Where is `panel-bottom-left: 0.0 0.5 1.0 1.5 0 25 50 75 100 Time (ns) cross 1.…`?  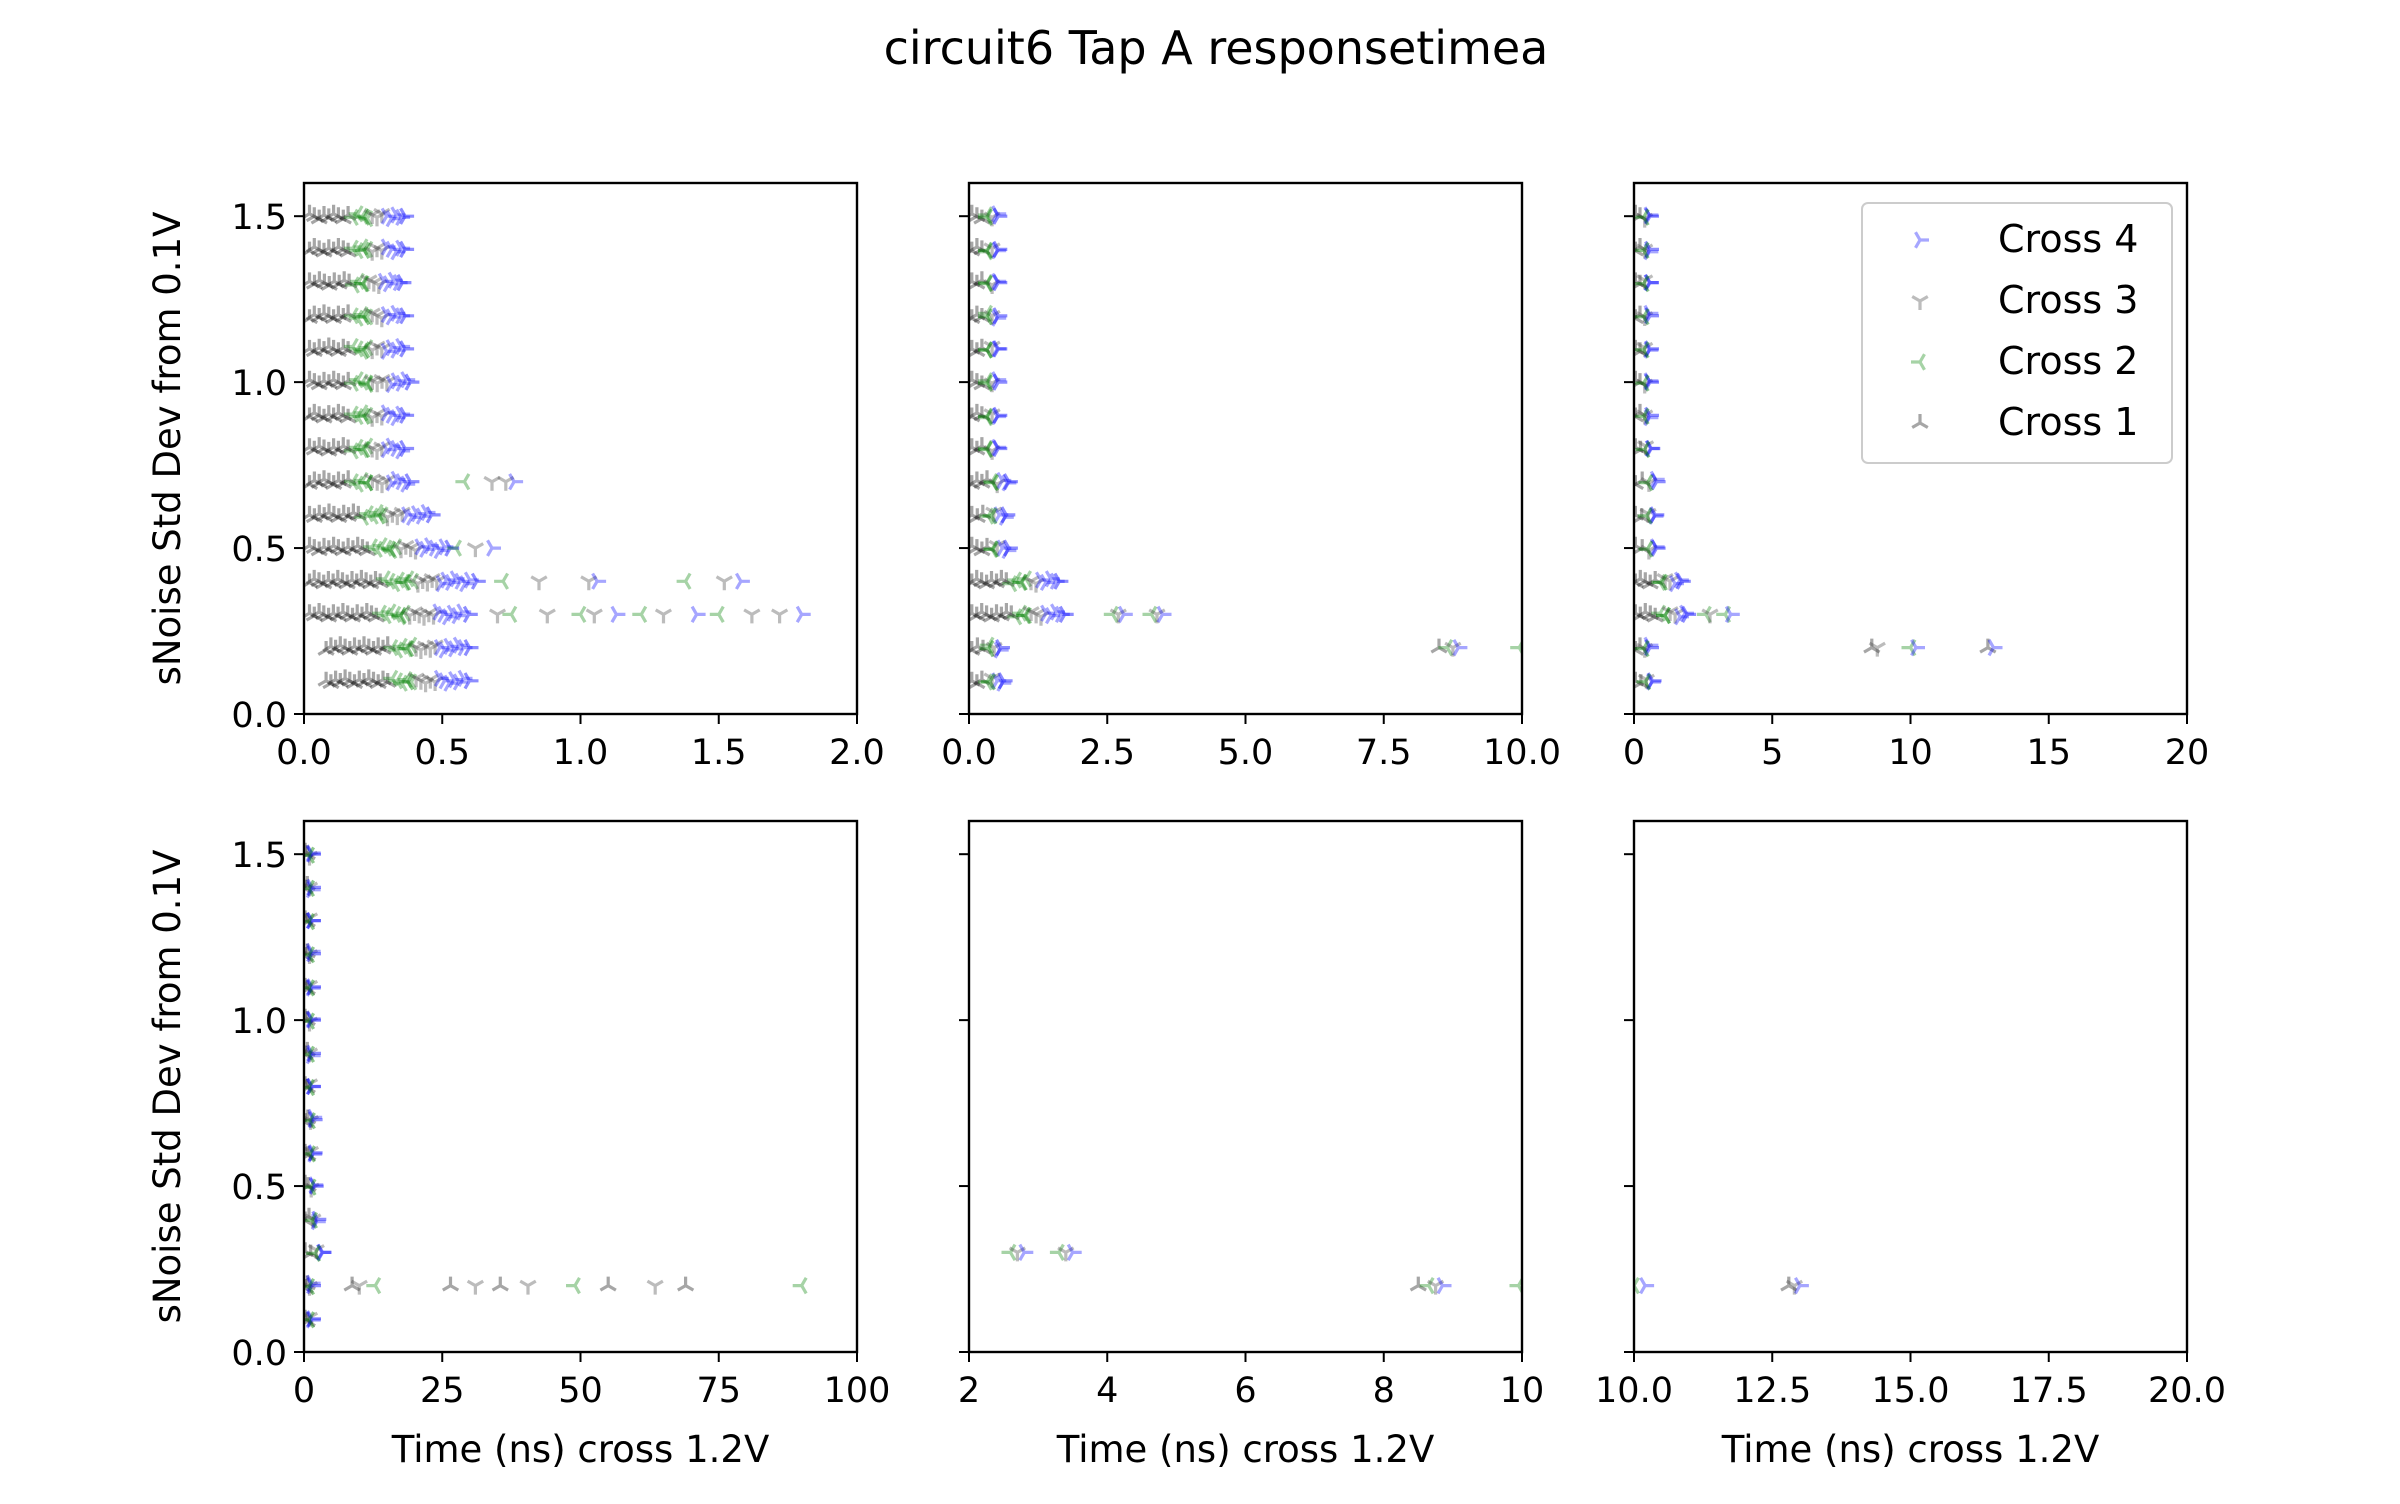 panel-bottom-left: 0.0 0.5 1.0 1.5 0 25 50 75 100 Time (ns) cross 1.… is located at coordinates (518, 1145).